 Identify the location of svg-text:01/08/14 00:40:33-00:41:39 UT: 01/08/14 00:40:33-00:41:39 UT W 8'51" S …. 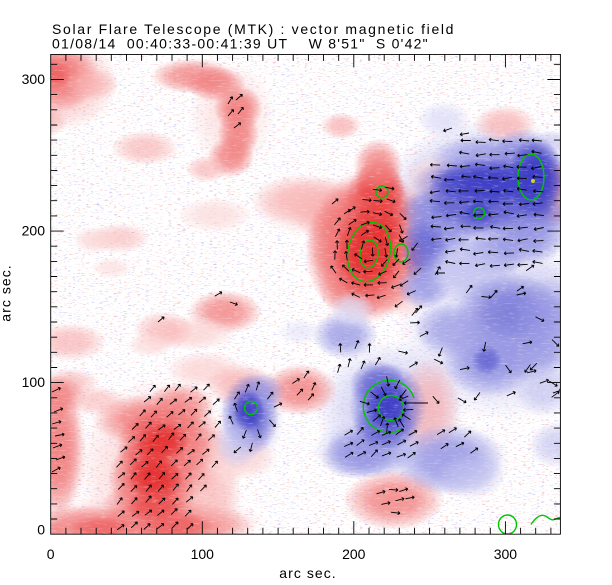
(240, 44).